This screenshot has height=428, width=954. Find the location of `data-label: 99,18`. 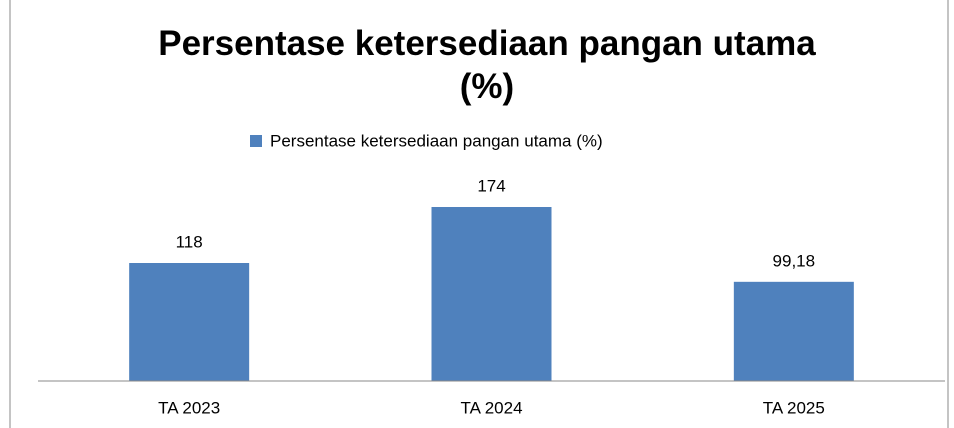

data-label: 99,18 is located at coordinates (794, 260).